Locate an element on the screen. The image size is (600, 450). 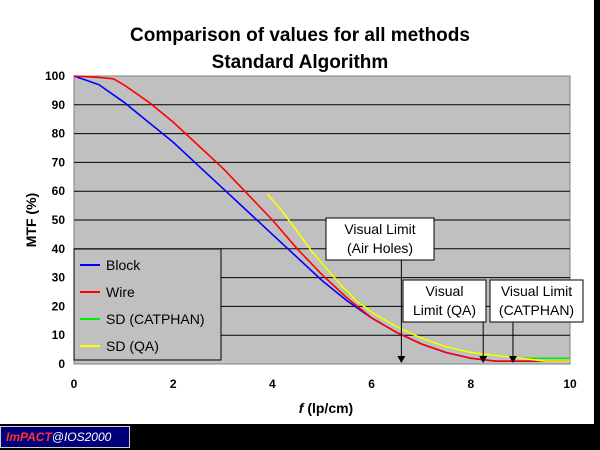
y-tick-label: 10 is located at coordinates (59, 335).